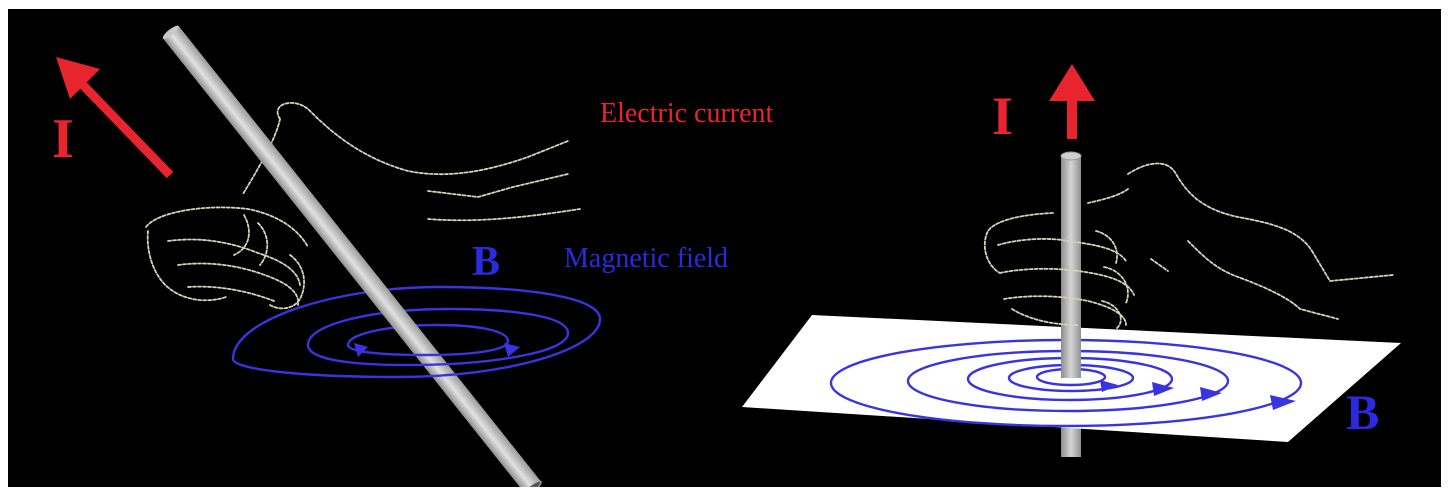 The height and width of the screenshot is (493, 1451). What do you see at coordinates (1188, 246) in the screenshot?
I see `right-hand-outline` at bounding box center [1188, 246].